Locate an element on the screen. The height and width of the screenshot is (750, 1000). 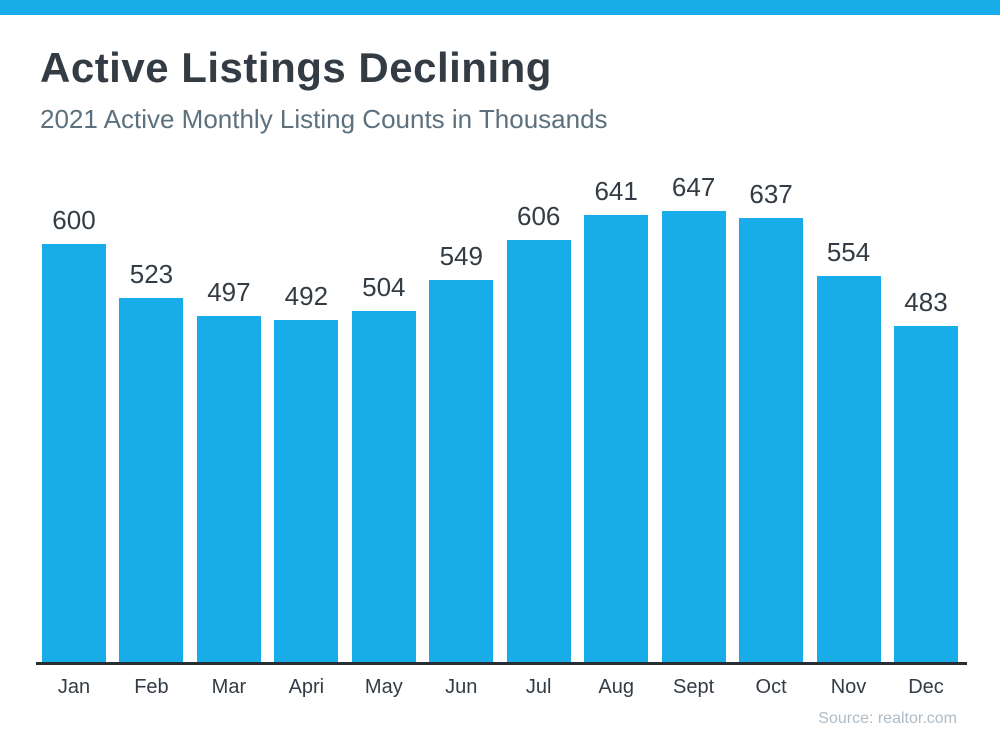
x-axis-label: Jul is located at coordinates (538, 687).